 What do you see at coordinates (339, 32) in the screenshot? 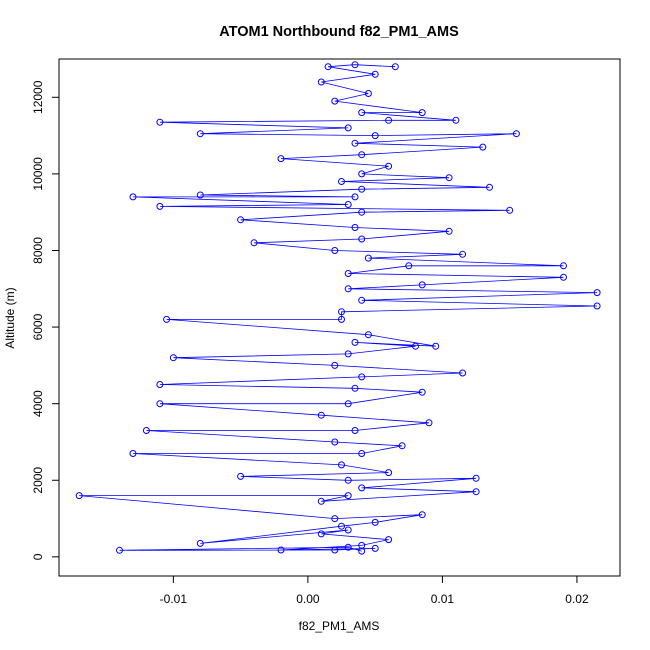
I see `chart-title: ATOM1 Northbound f82_PM1_AMS` at bounding box center [339, 32].